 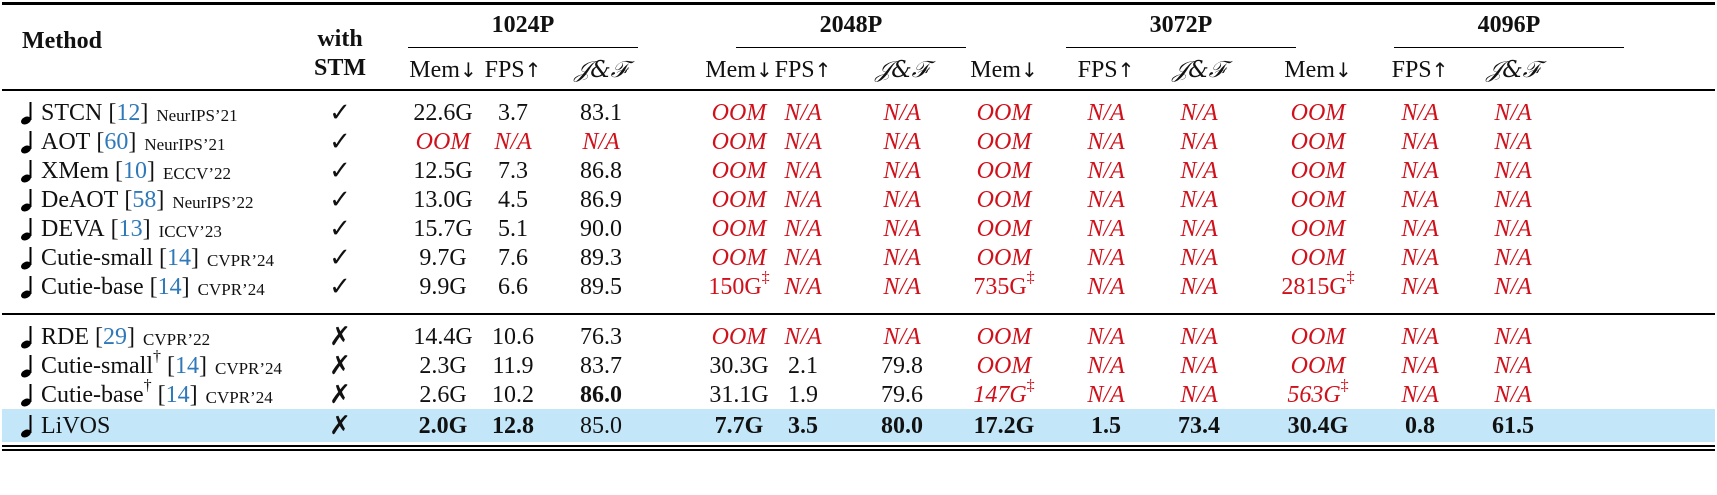 What do you see at coordinates (213, 202) in the screenshot?
I see `venue-label: NeurIPS’22` at bounding box center [213, 202].